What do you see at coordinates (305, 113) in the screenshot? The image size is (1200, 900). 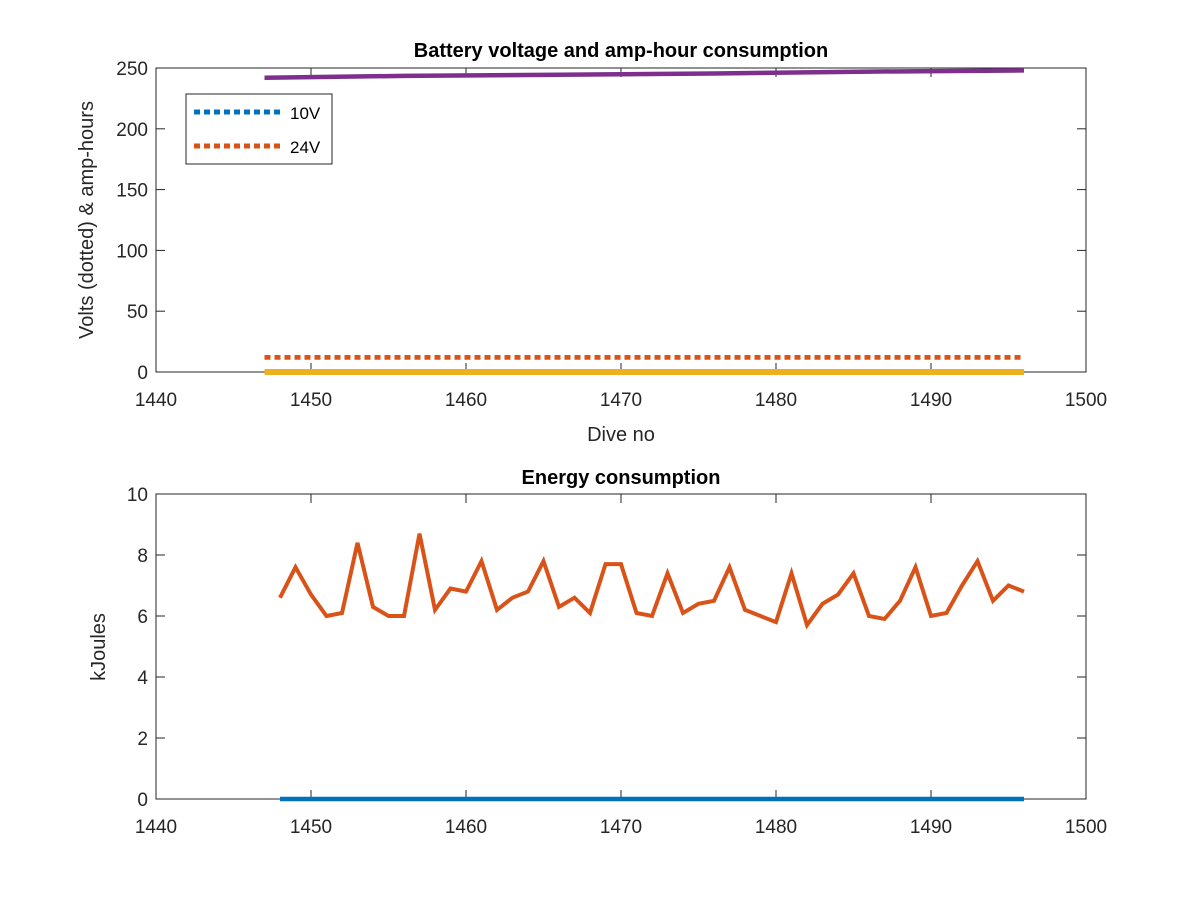 I see `legend-label-10v: 10V` at bounding box center [305, 113].